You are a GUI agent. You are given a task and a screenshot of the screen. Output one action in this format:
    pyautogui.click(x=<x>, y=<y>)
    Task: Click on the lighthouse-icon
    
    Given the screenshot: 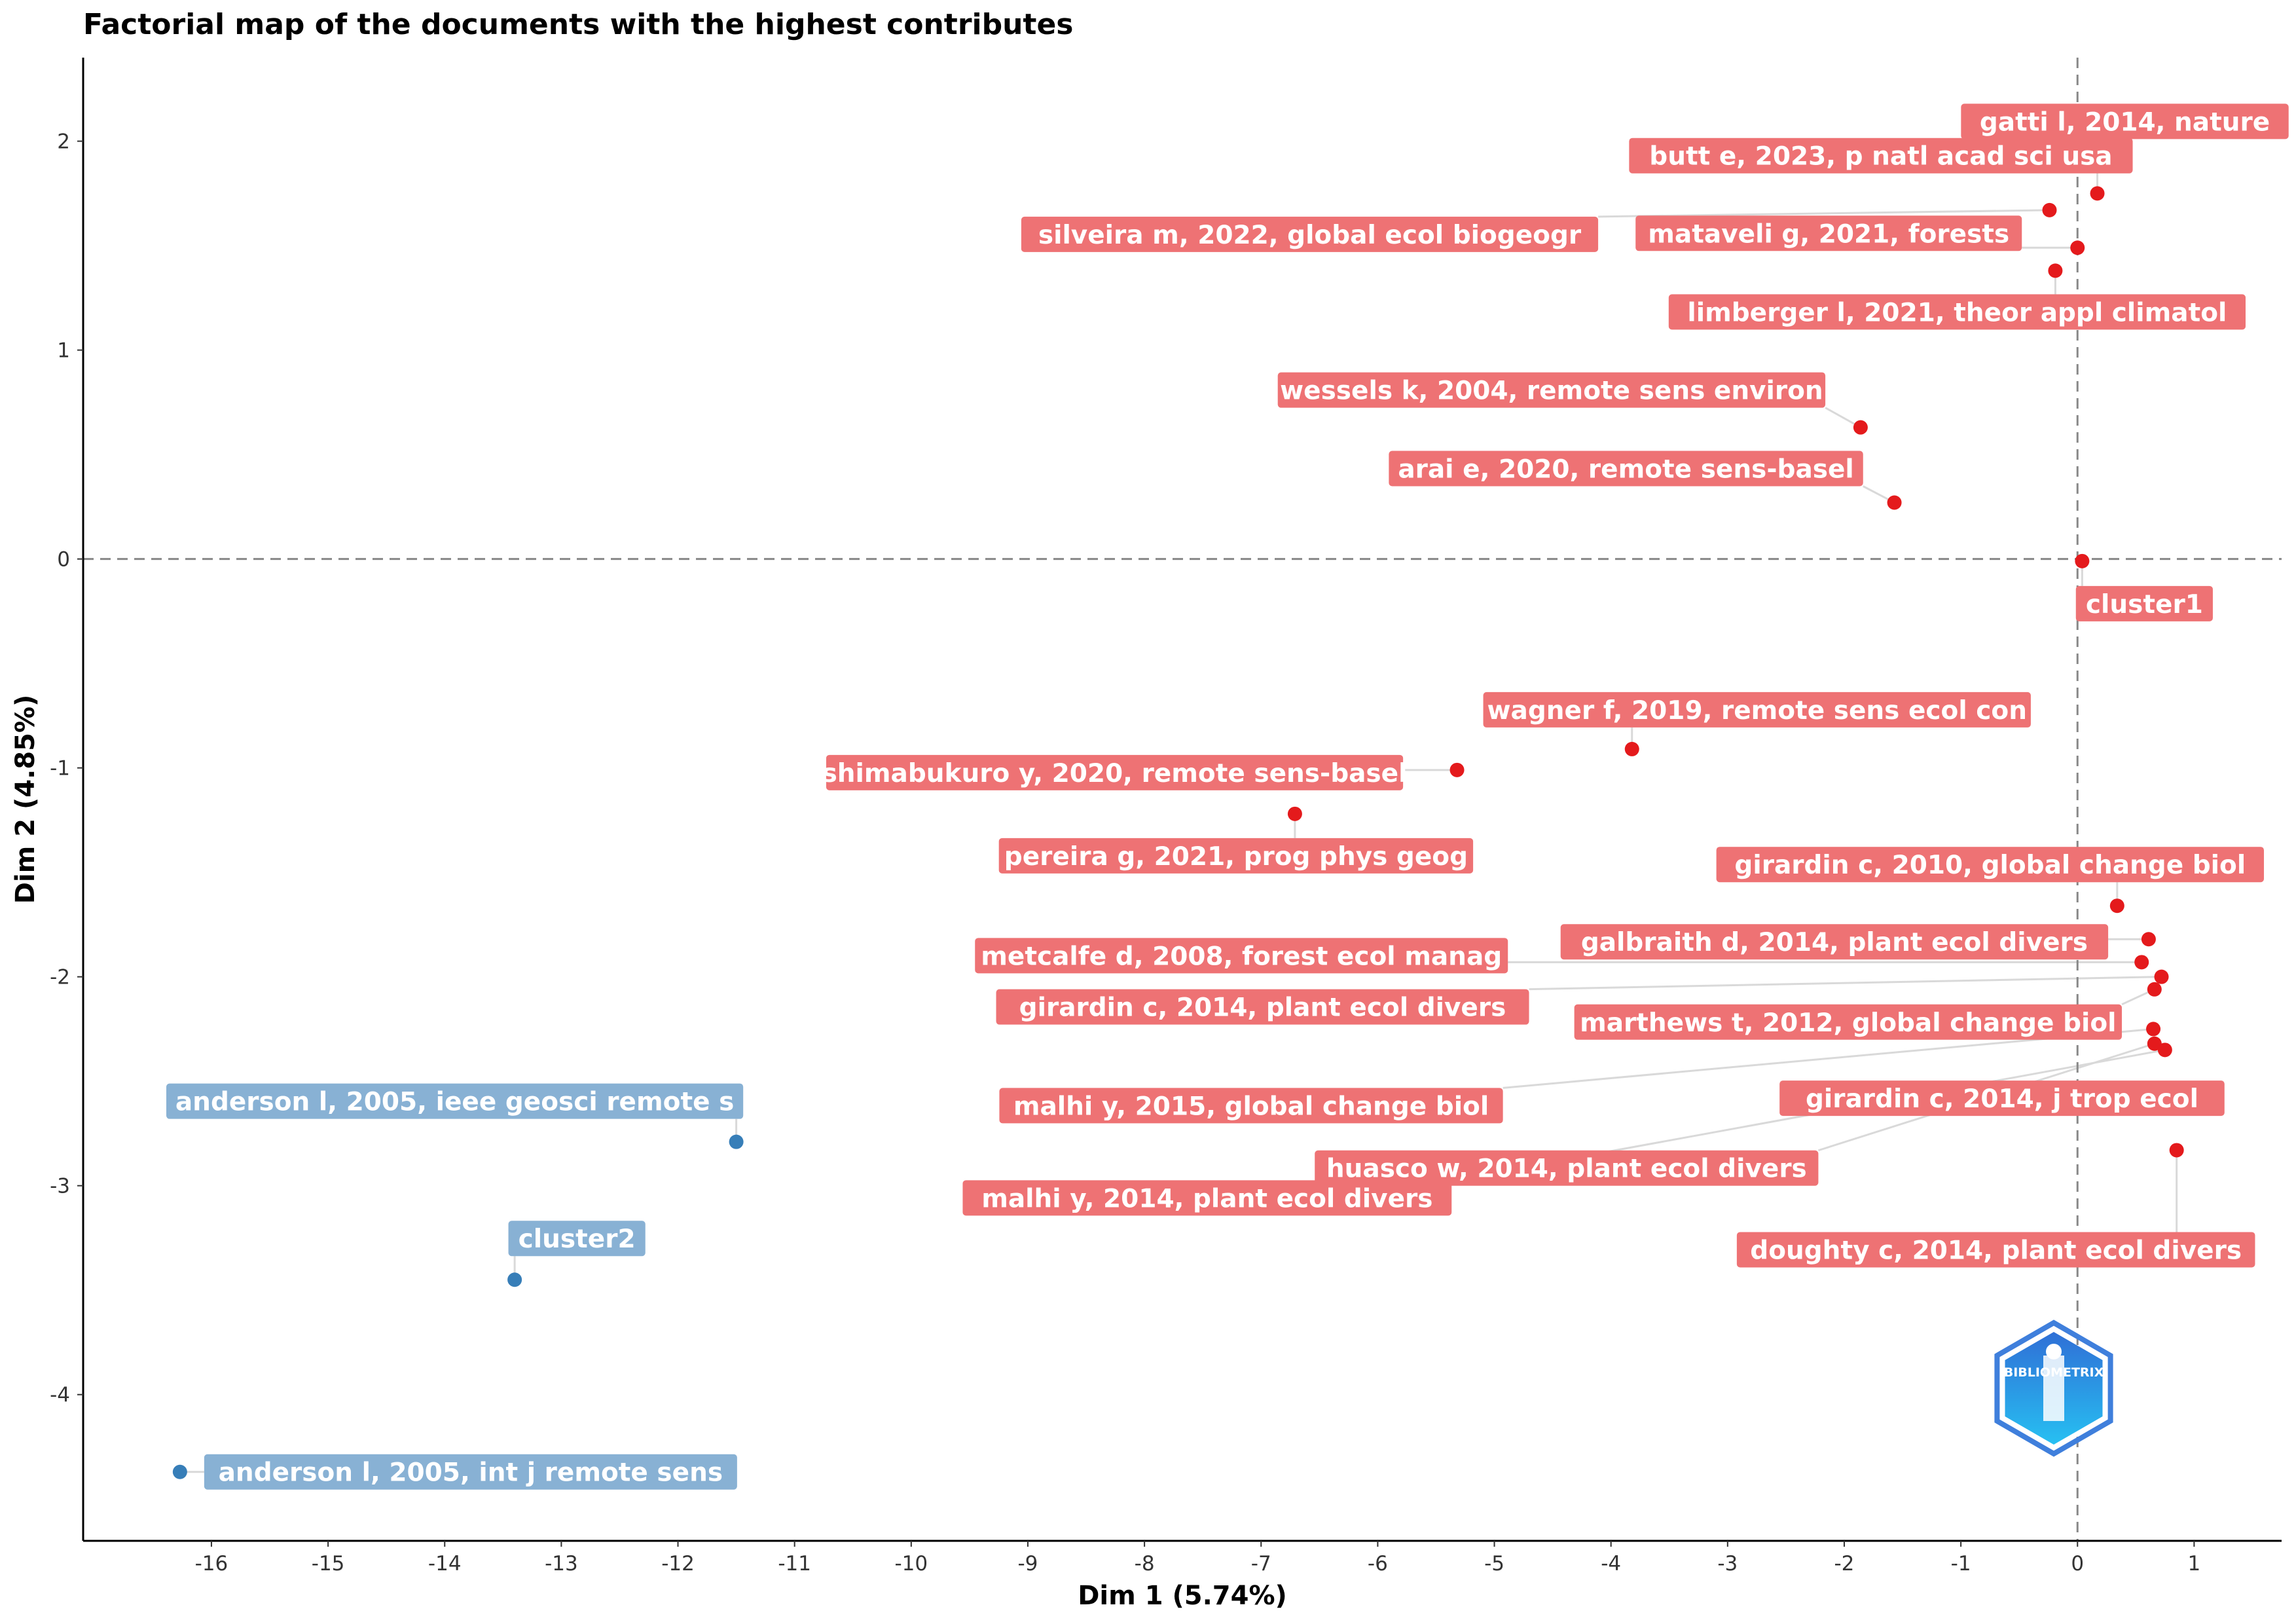 What is the action you would take?
    pyautogui.click(x=2053, y=1388)
    